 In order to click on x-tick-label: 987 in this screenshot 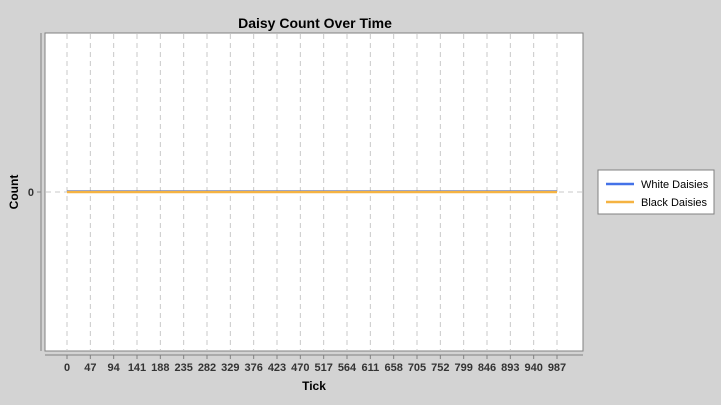, I will do `click(557, 368)`.